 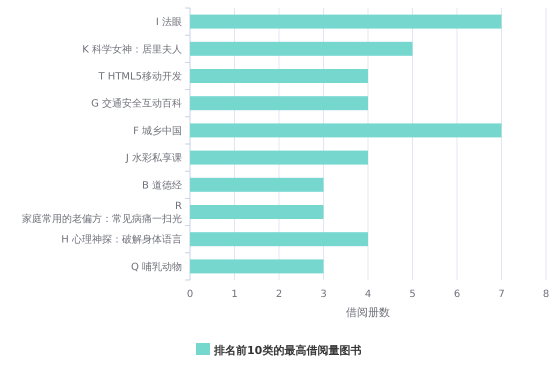 What do you see at coordinates (457, 294) in the screenshot?
I see `x-tick-label: 6` at bounding box center [457, 294].